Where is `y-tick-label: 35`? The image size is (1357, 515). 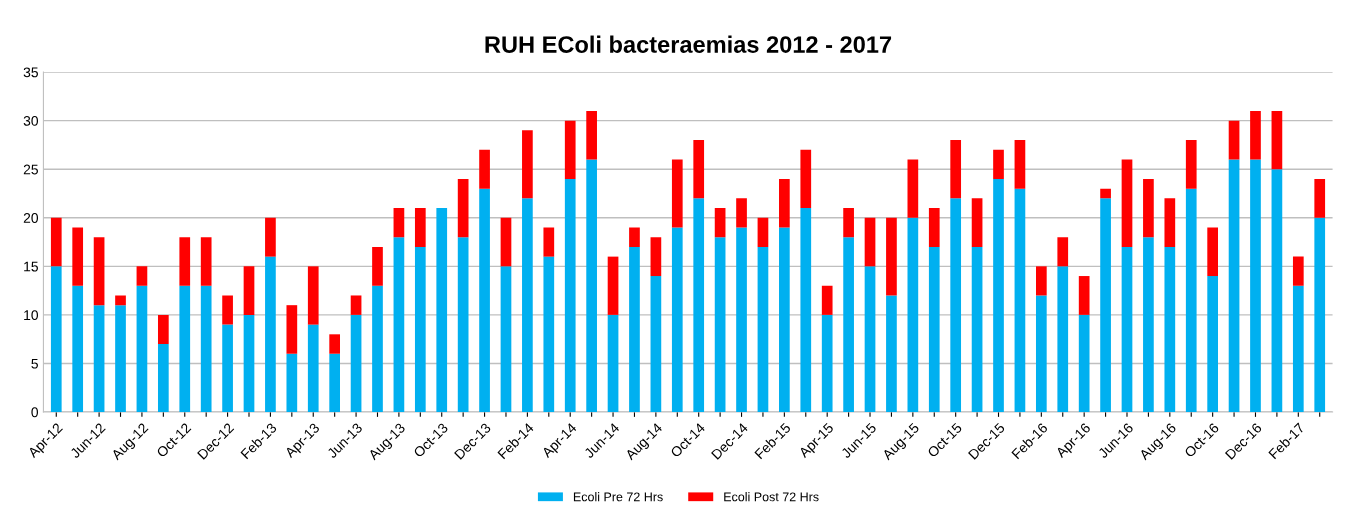 y-tick-label: 35 is located at coordinates (30, 72).